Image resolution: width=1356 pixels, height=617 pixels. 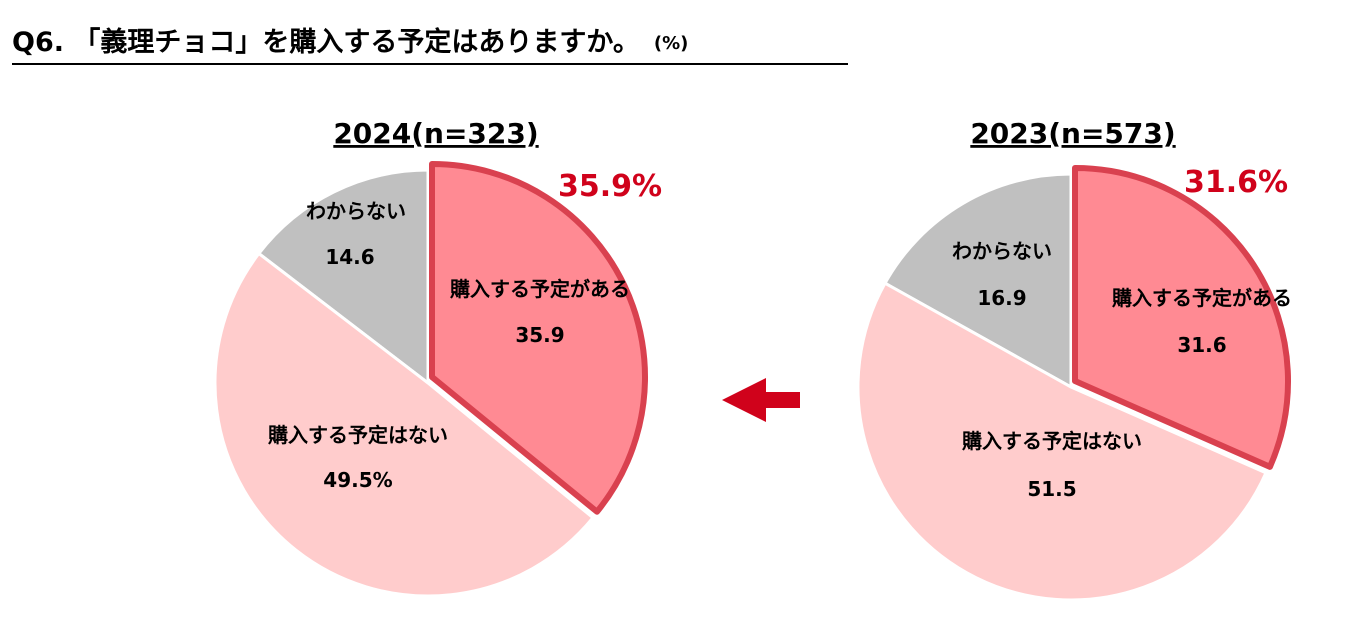 What do you see at coordinates (671, 43) in the screenshot?
I see `unit-label: (%)` at bounding box center [671, 43].